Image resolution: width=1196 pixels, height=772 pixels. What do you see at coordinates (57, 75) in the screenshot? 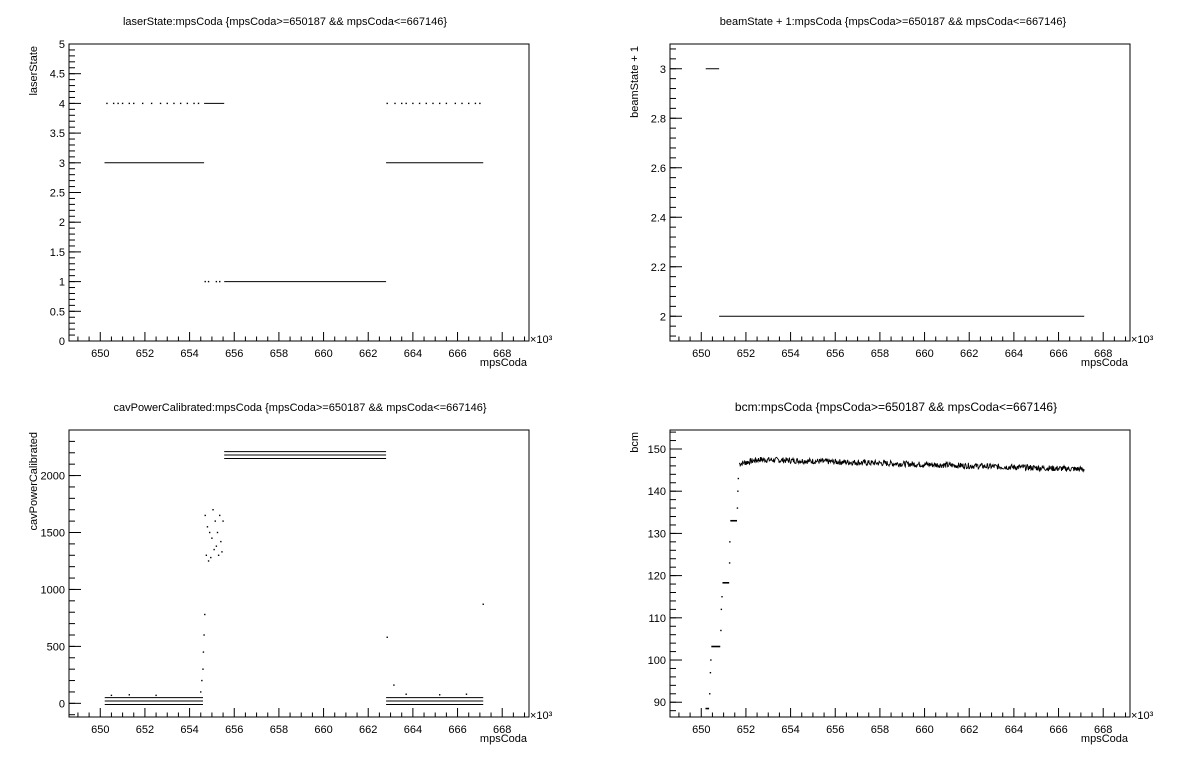
I see `y-tick-label: 4.5` at bounding box center [57, 75].